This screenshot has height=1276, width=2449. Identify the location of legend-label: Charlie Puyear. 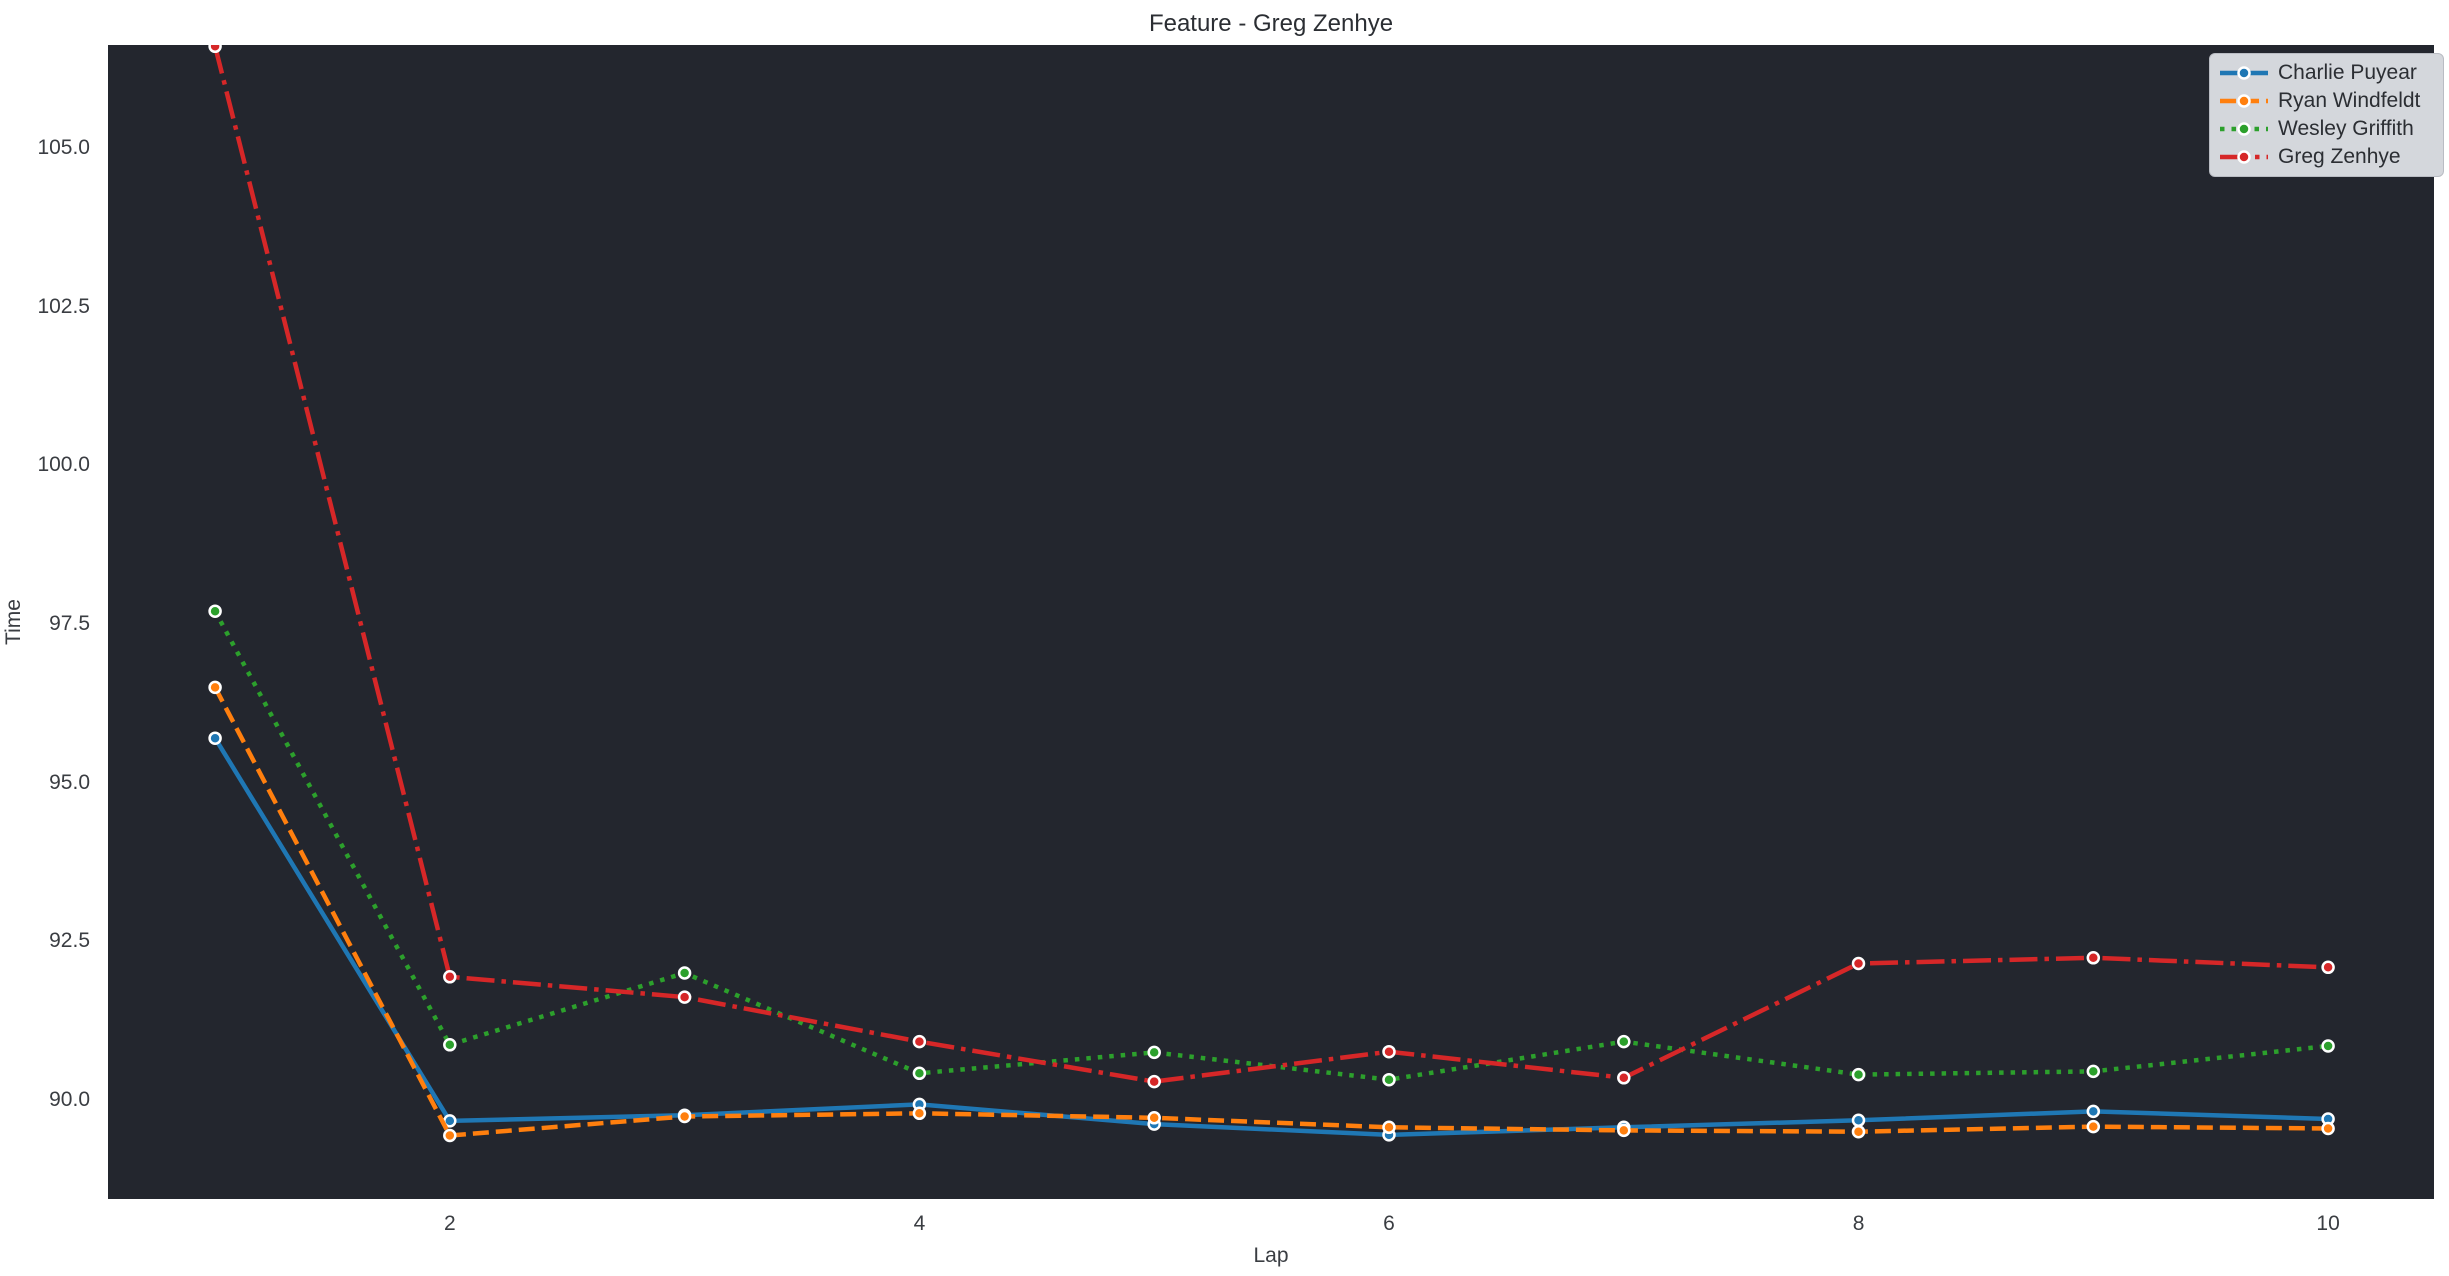
(2347, 72).